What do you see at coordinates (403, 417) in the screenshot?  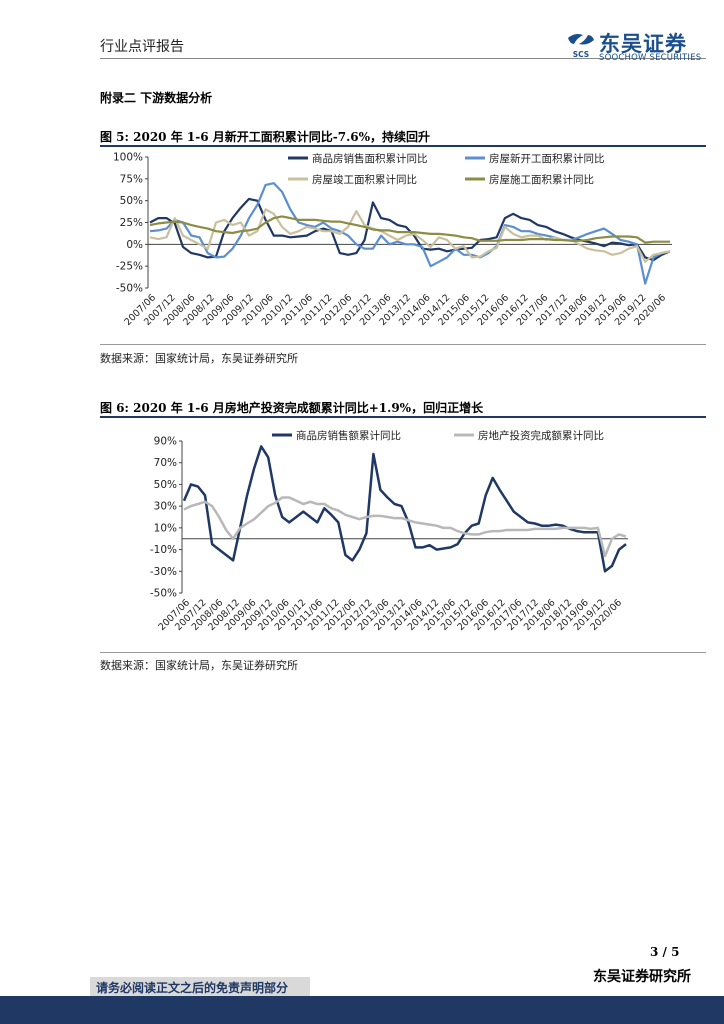 I see `figure6-title-rule` at bounding box center [403, 417].